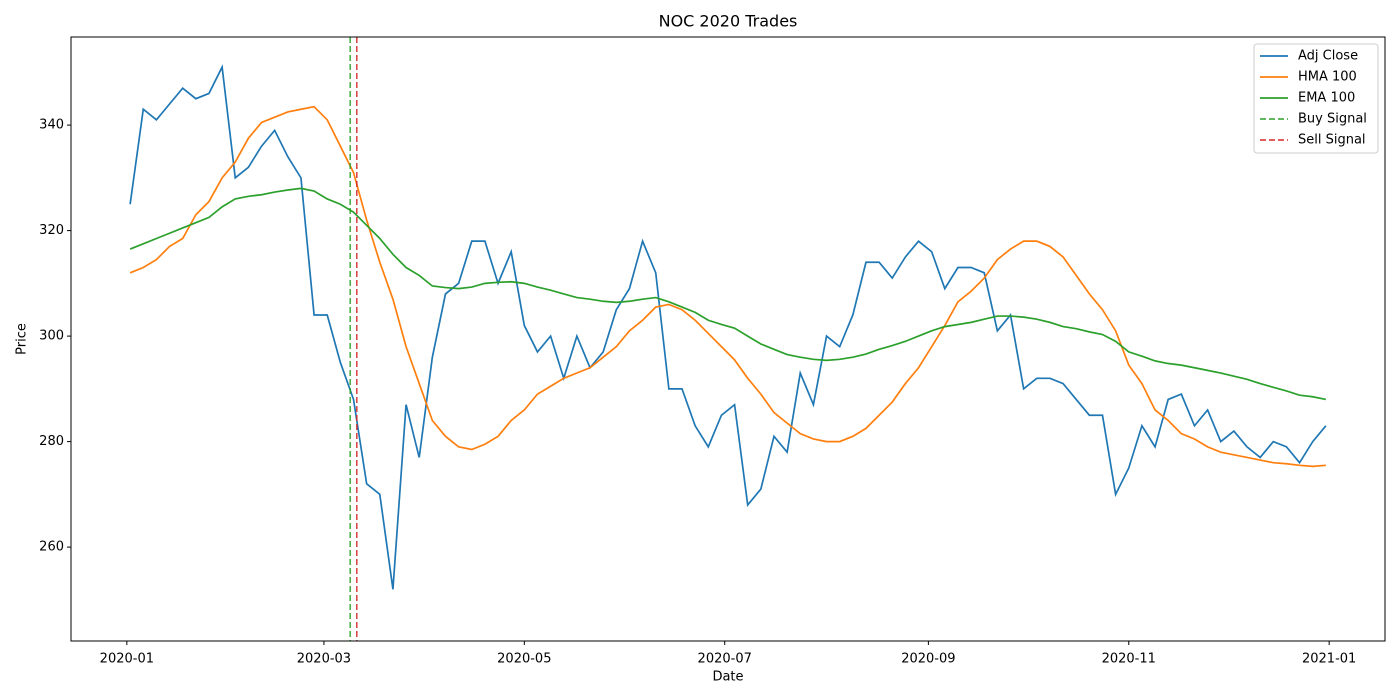  Describe the element at coordinates (1129, 659) in the screenshot. I see `x-tick-label: 2020-11` at that location.